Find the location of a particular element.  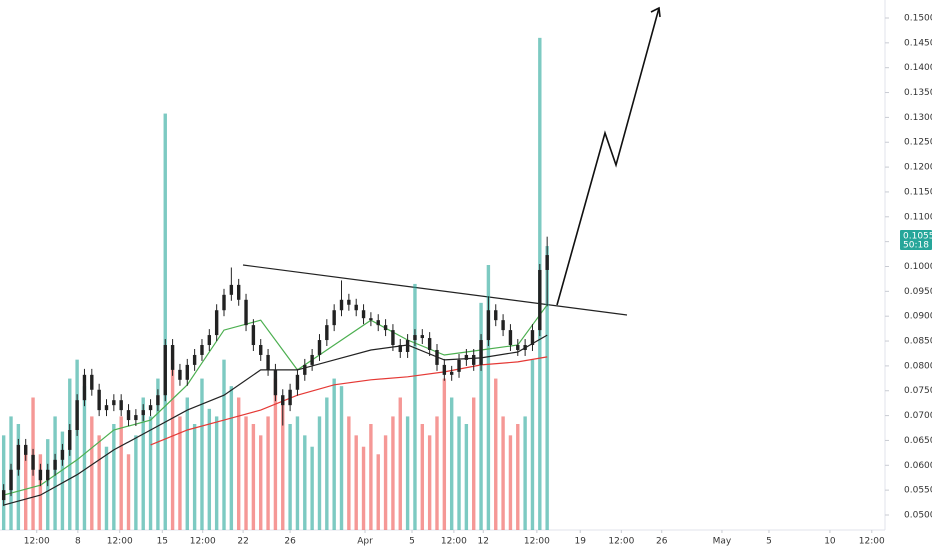

arrow-head is located at coordinates (655, 12).